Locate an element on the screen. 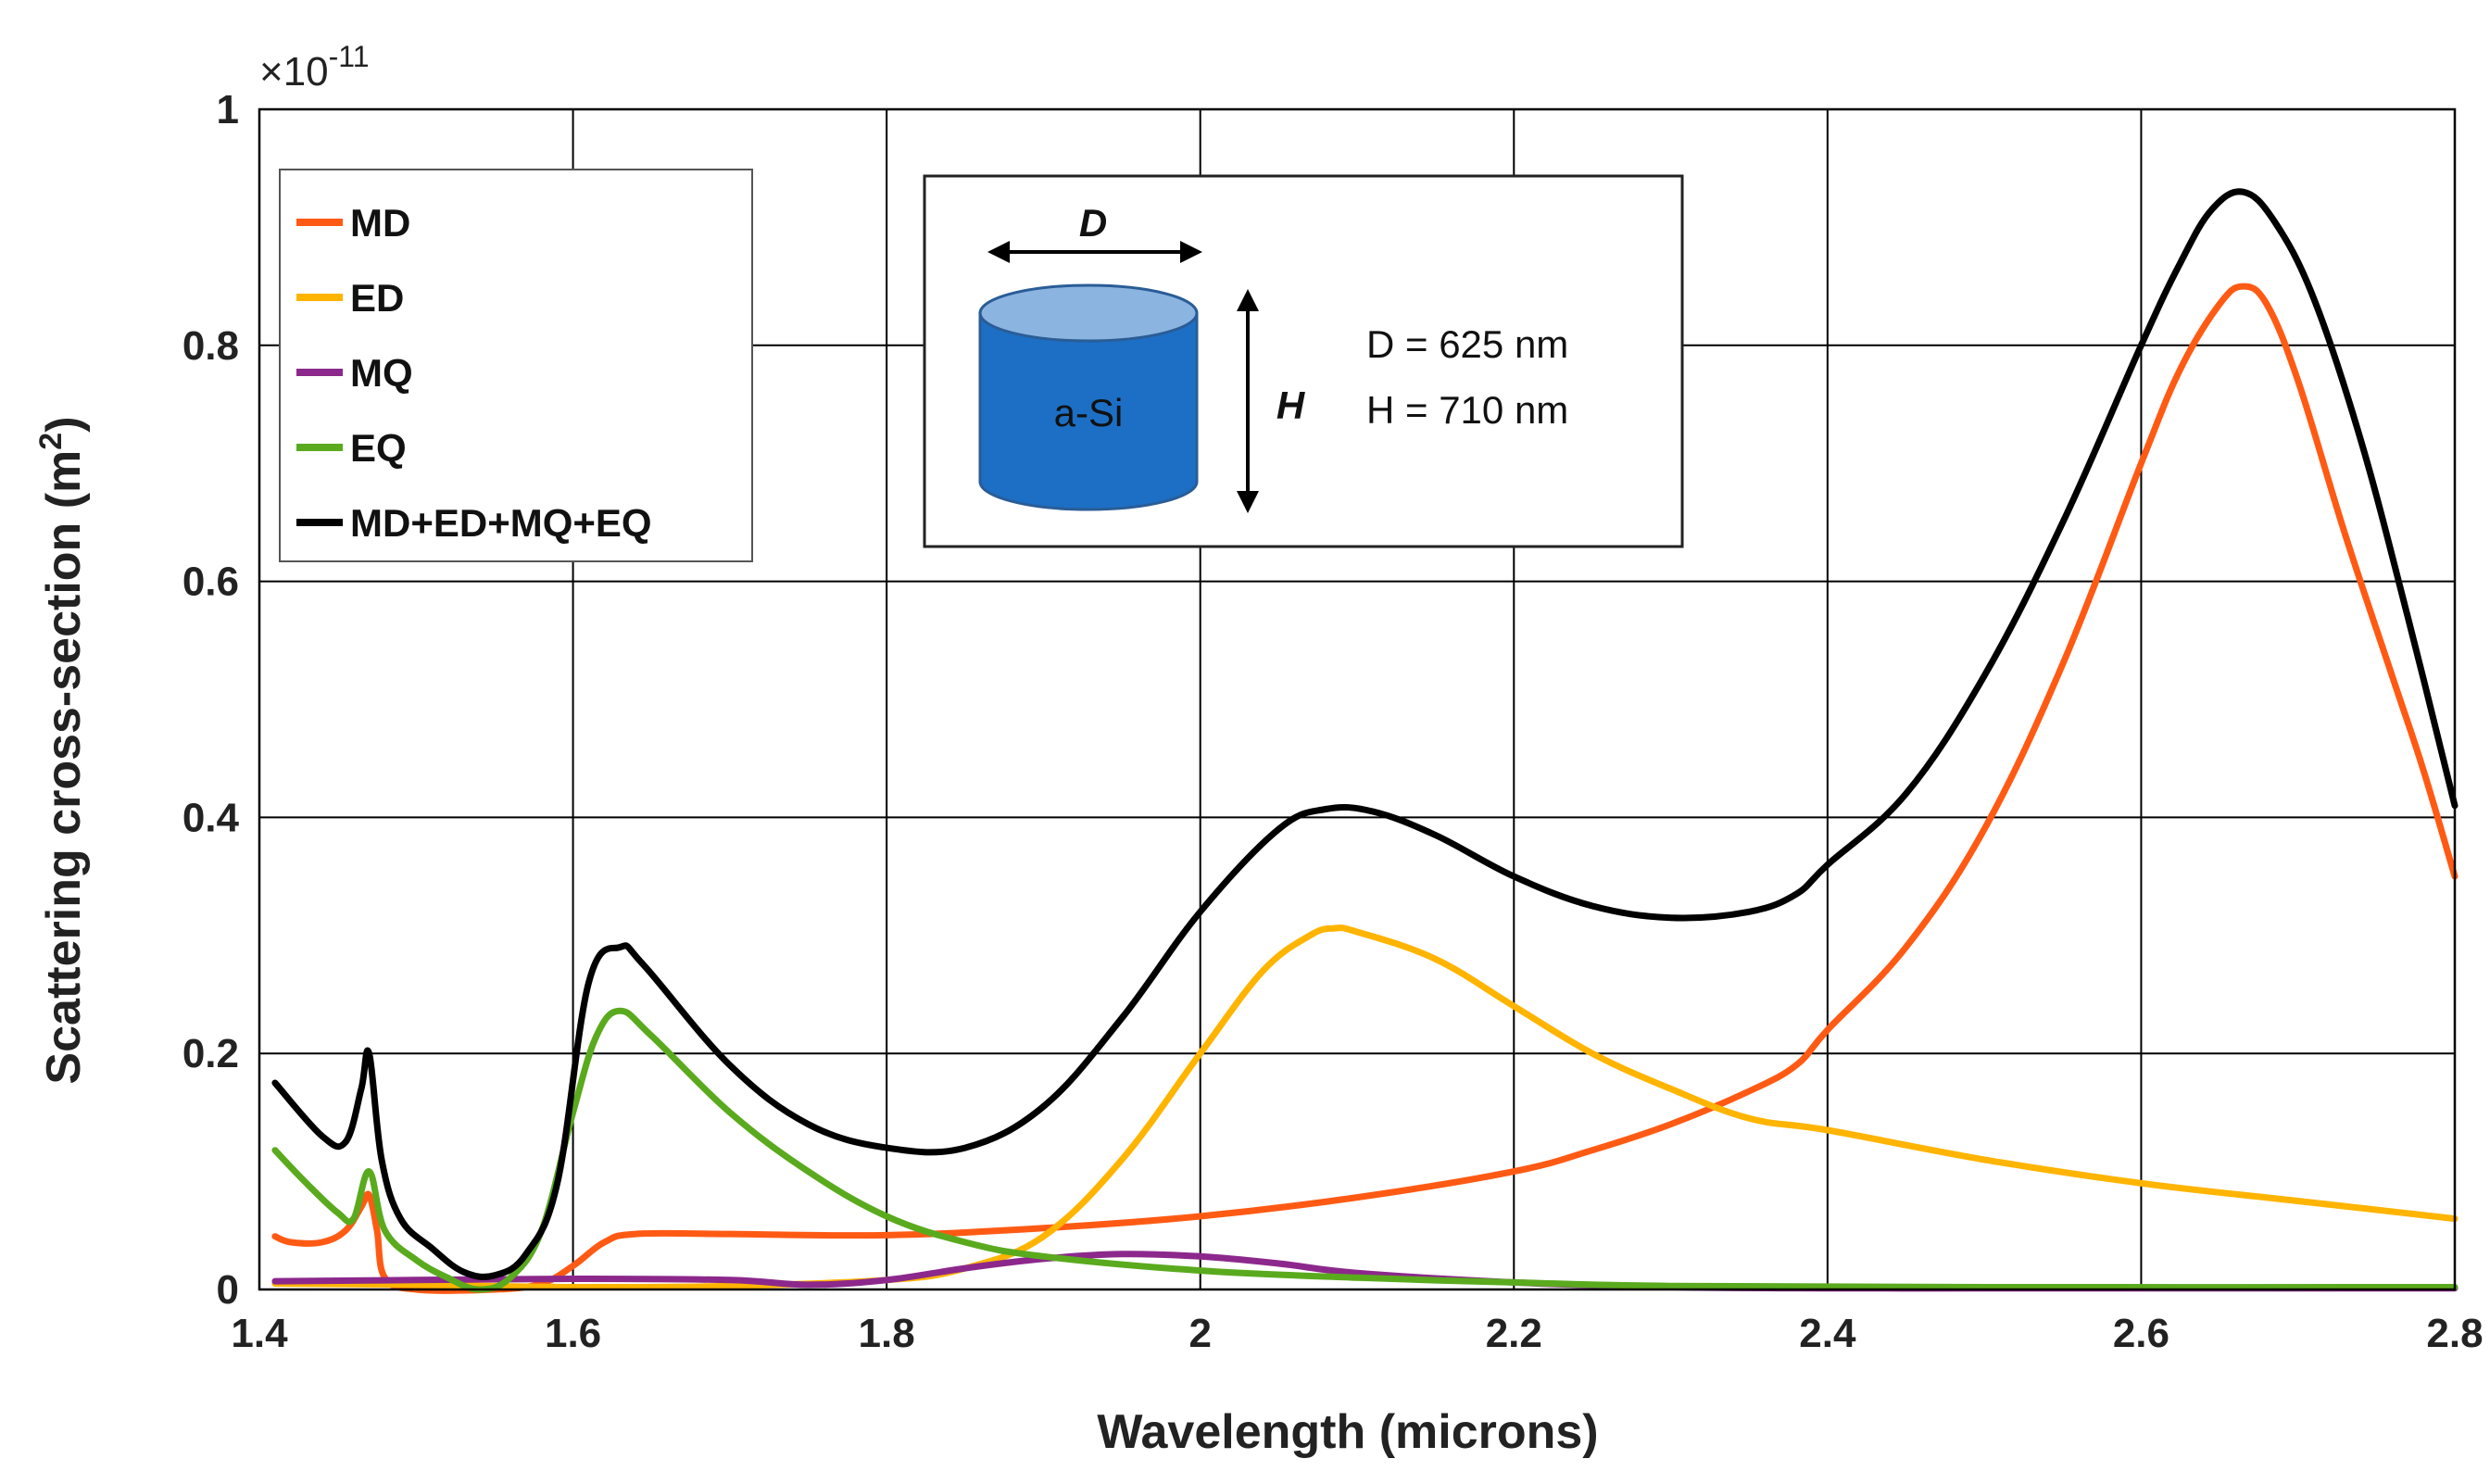  y-tick-label: 0.4 is located at coordinates (211, 818).